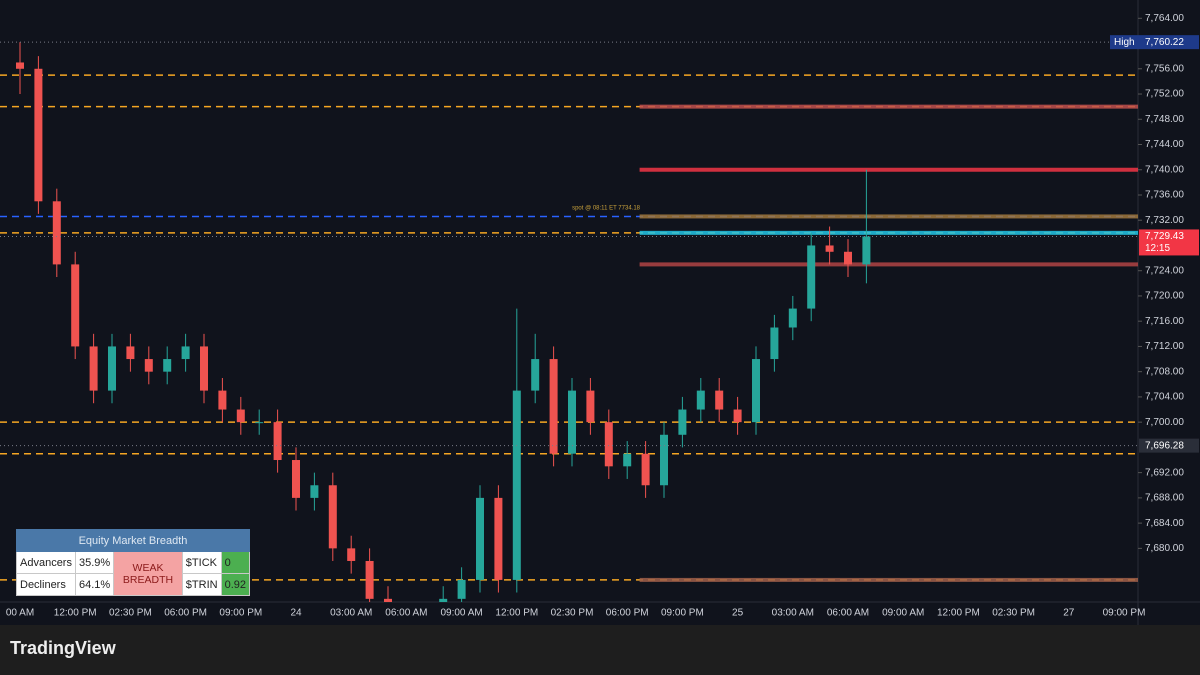 Image resolution: width=1200 pixels, height=675 pixels. I want to click on y-tick-label: 7,688.00, so click(1164, 498).